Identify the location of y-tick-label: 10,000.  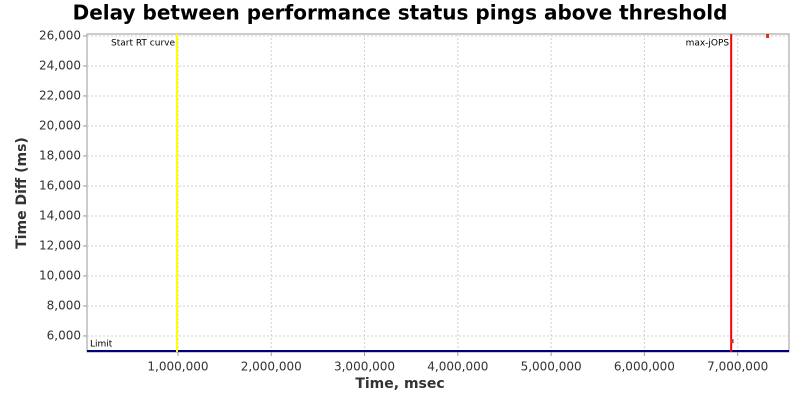
(60, 275).